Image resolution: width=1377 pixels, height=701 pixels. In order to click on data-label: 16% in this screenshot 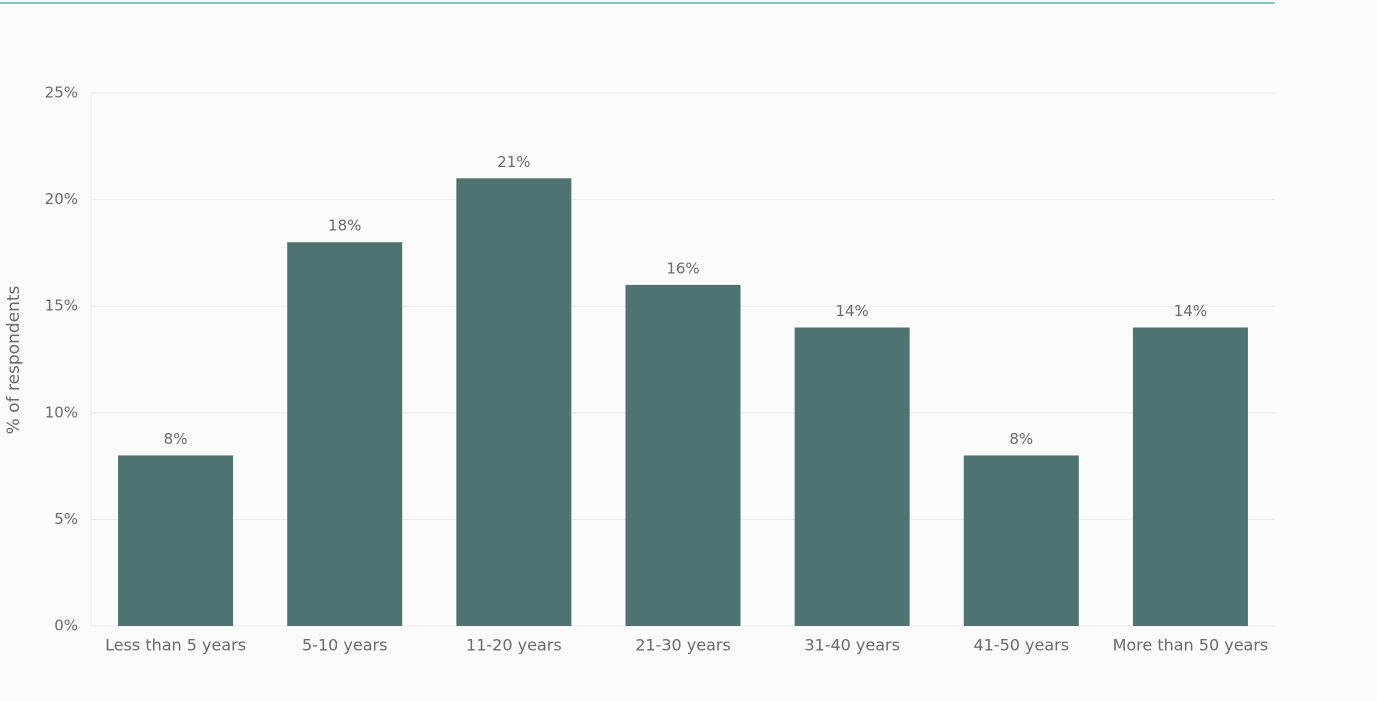, I will do `click(682, 268)`.